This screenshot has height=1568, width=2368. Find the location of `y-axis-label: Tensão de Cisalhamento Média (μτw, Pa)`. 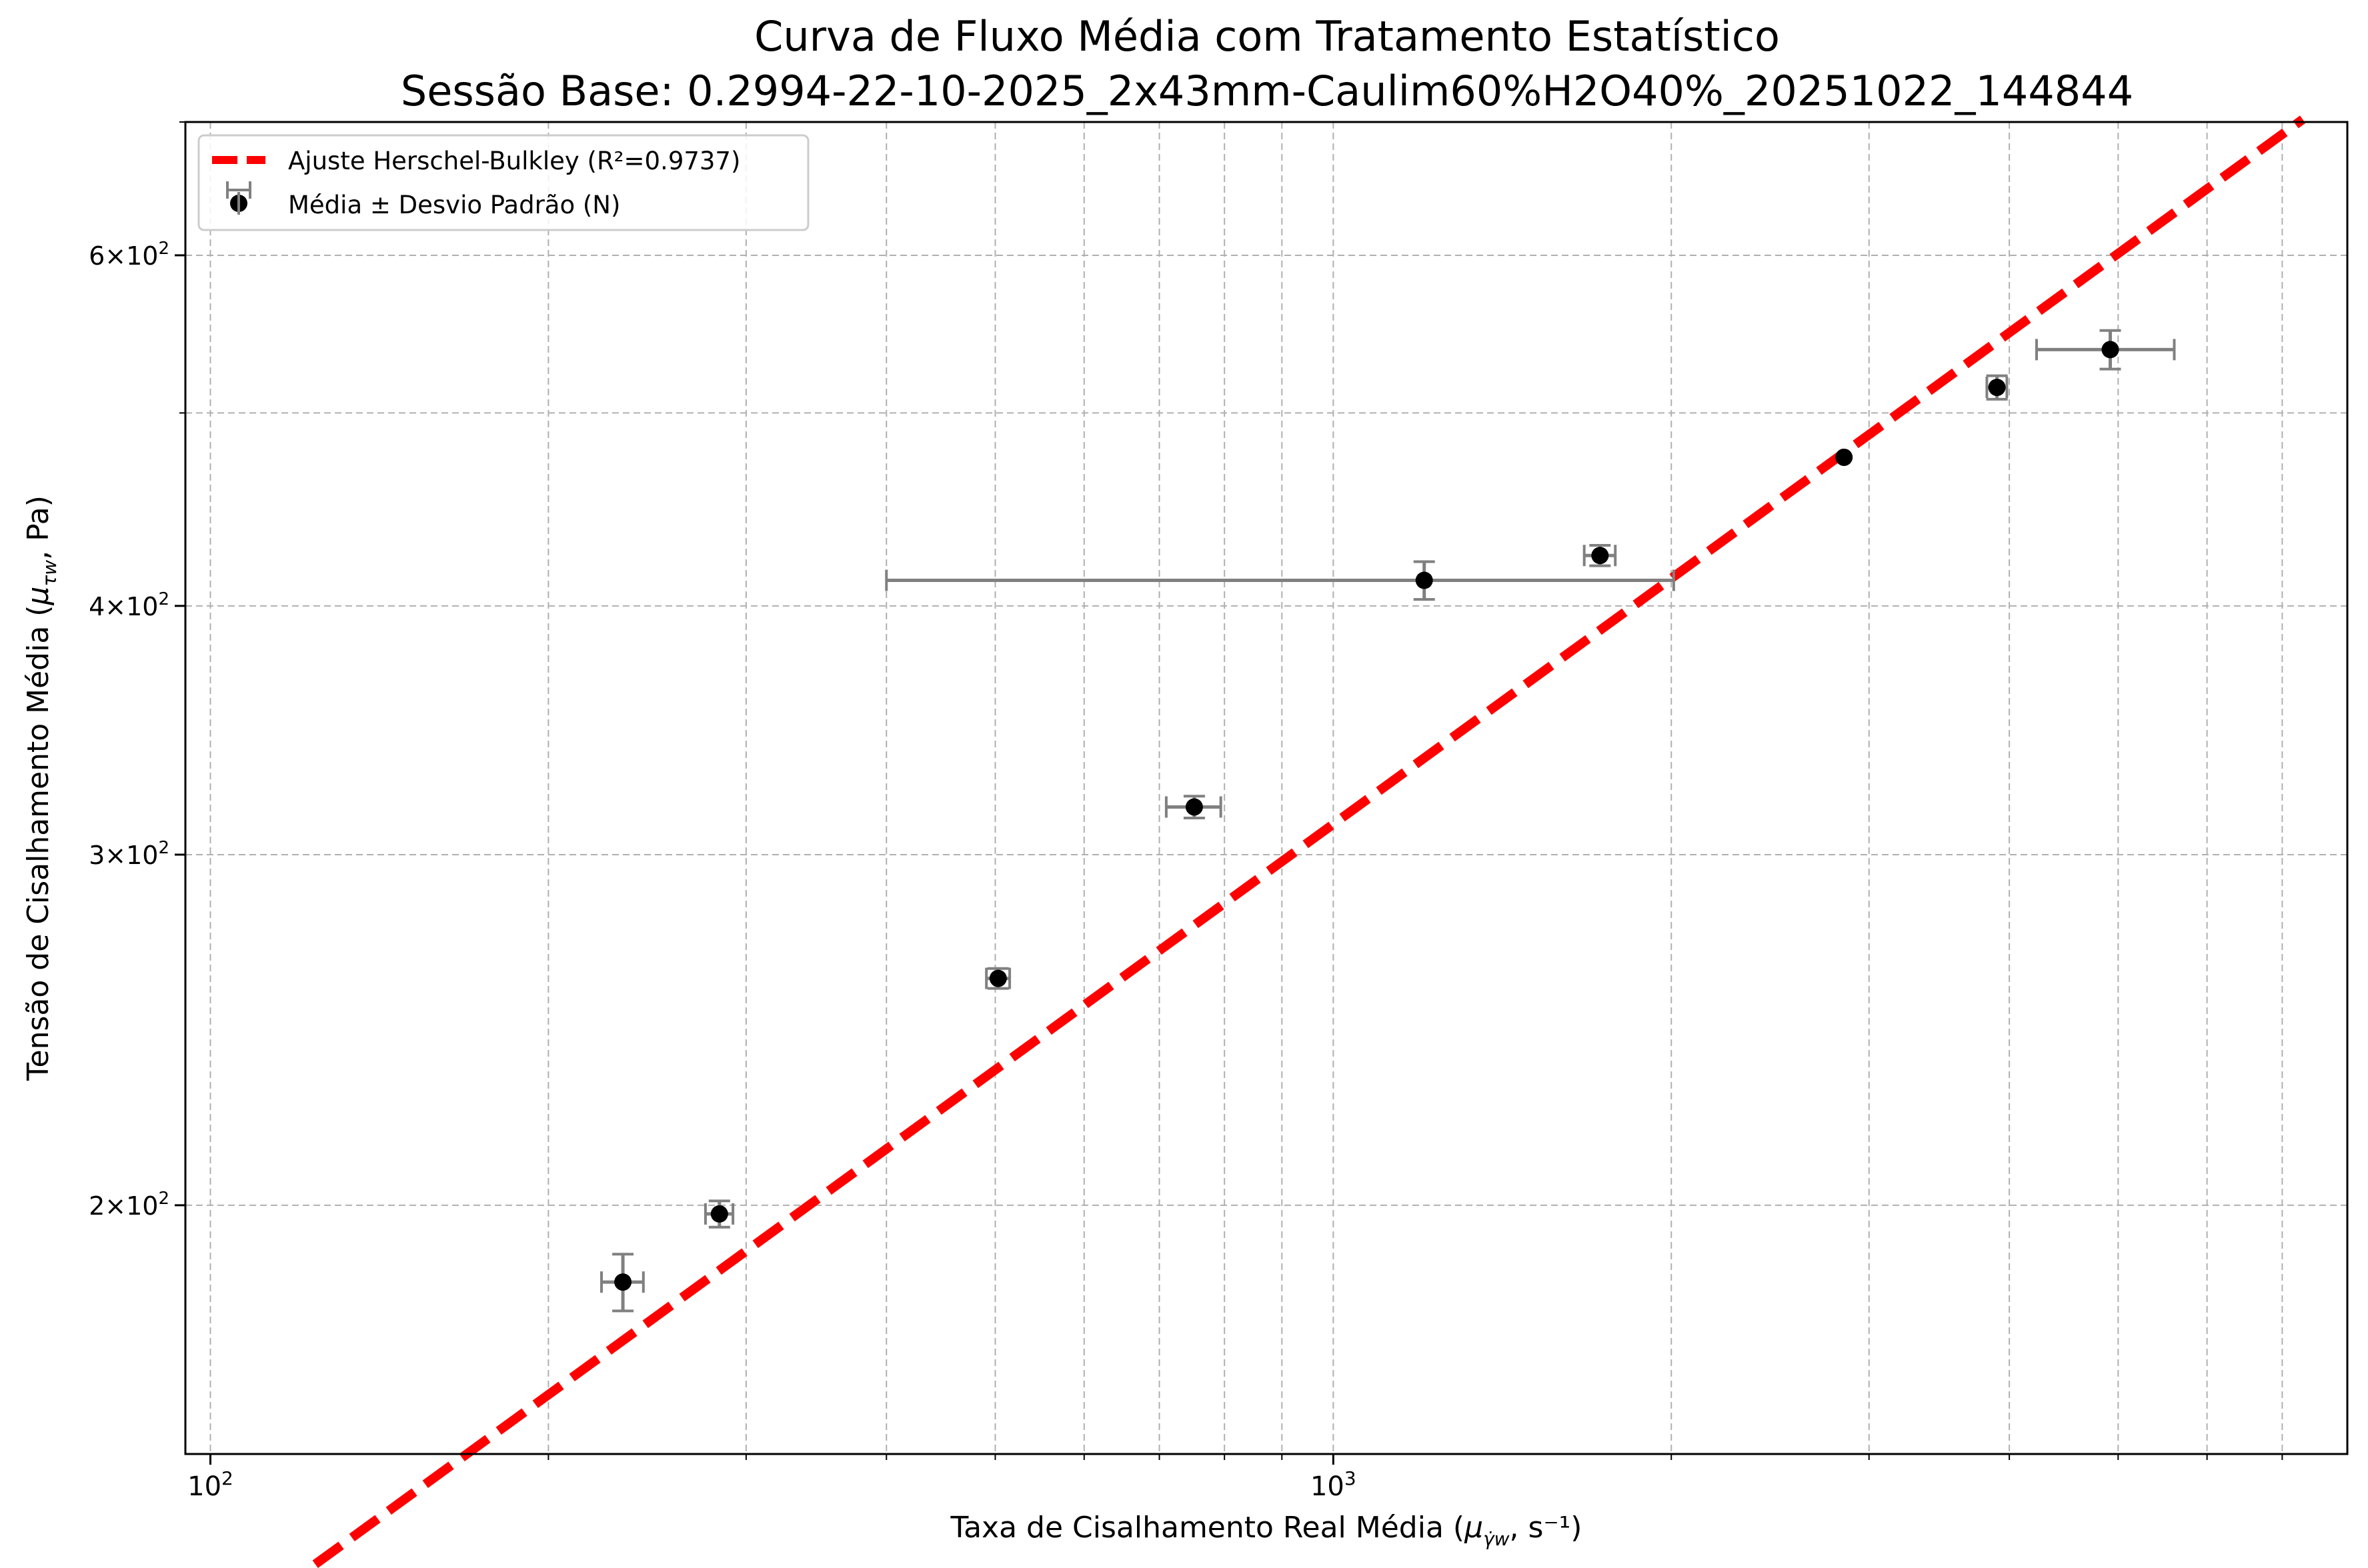

y-axis-label: Tensão de Cisalhamento Média (μτw, Pa) is located at coordinates (41, 788).